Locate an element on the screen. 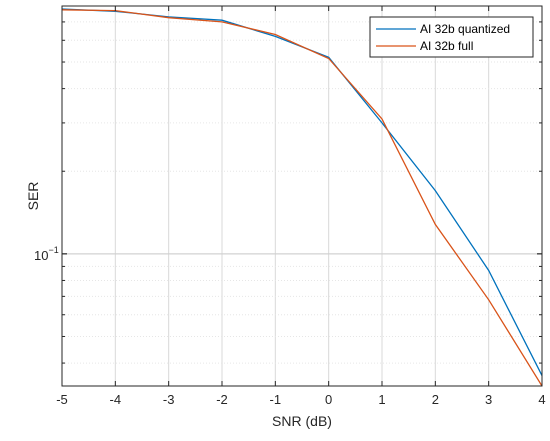 The width and height of the screenshot is (550, 441). legend-label-ai-32b-quantized: AI 32b quantized is located at coordinates (465, 29).